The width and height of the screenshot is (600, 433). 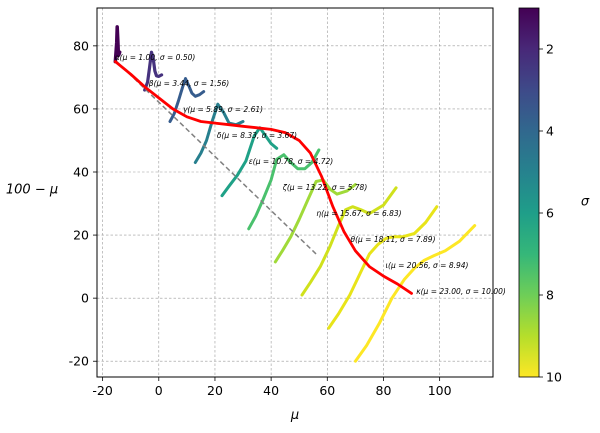 I want to click on curve-label: ι(μ = 20.56, σ = 8.94), so click(x=427, y=265).